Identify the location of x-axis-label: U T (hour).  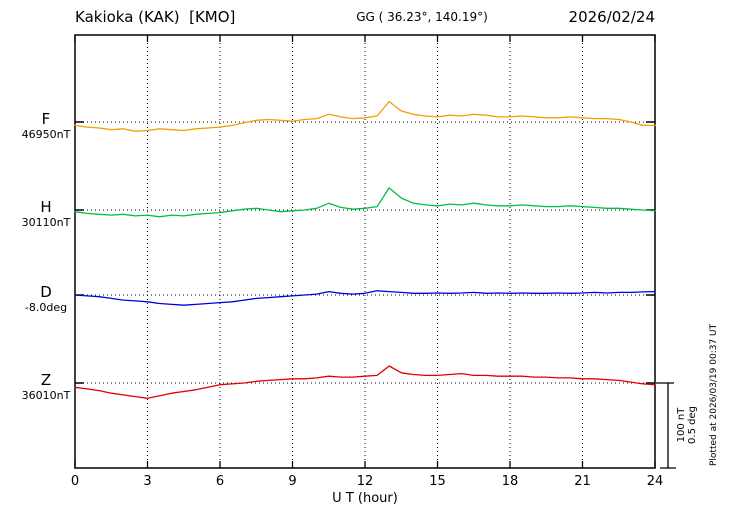
(365, 498).